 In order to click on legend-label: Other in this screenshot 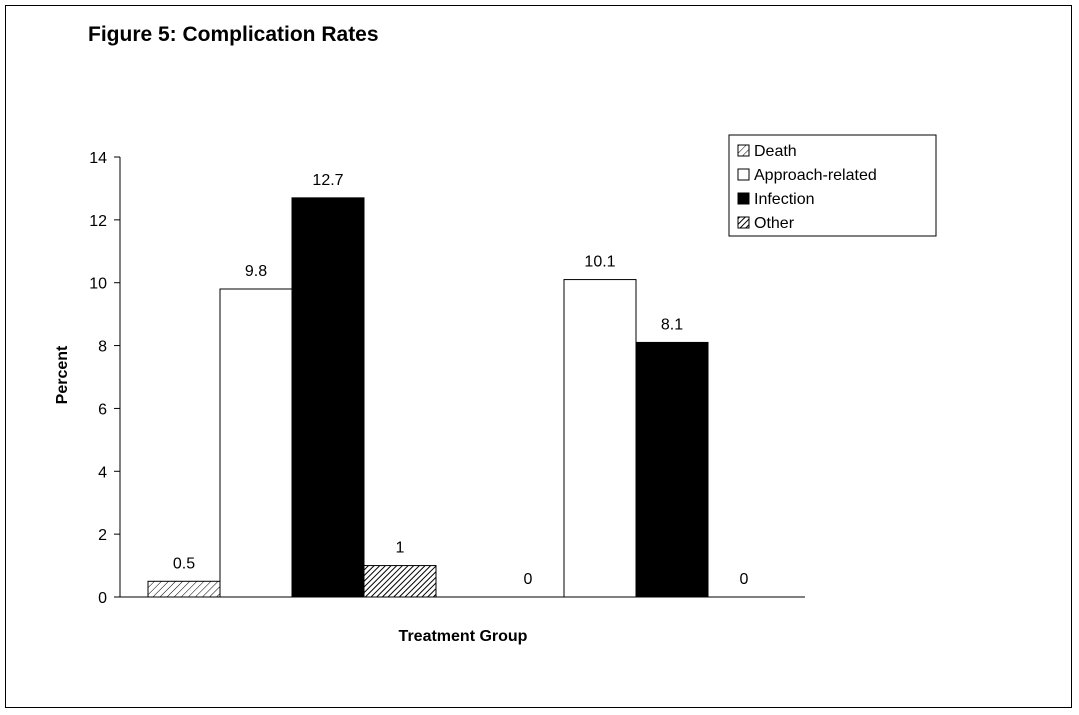, I will do `click(774, 223)`.